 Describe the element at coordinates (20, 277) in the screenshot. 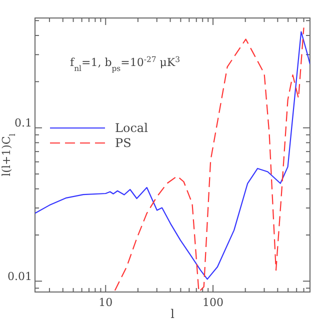

I see `y-tick-label: 0.01` at that location.